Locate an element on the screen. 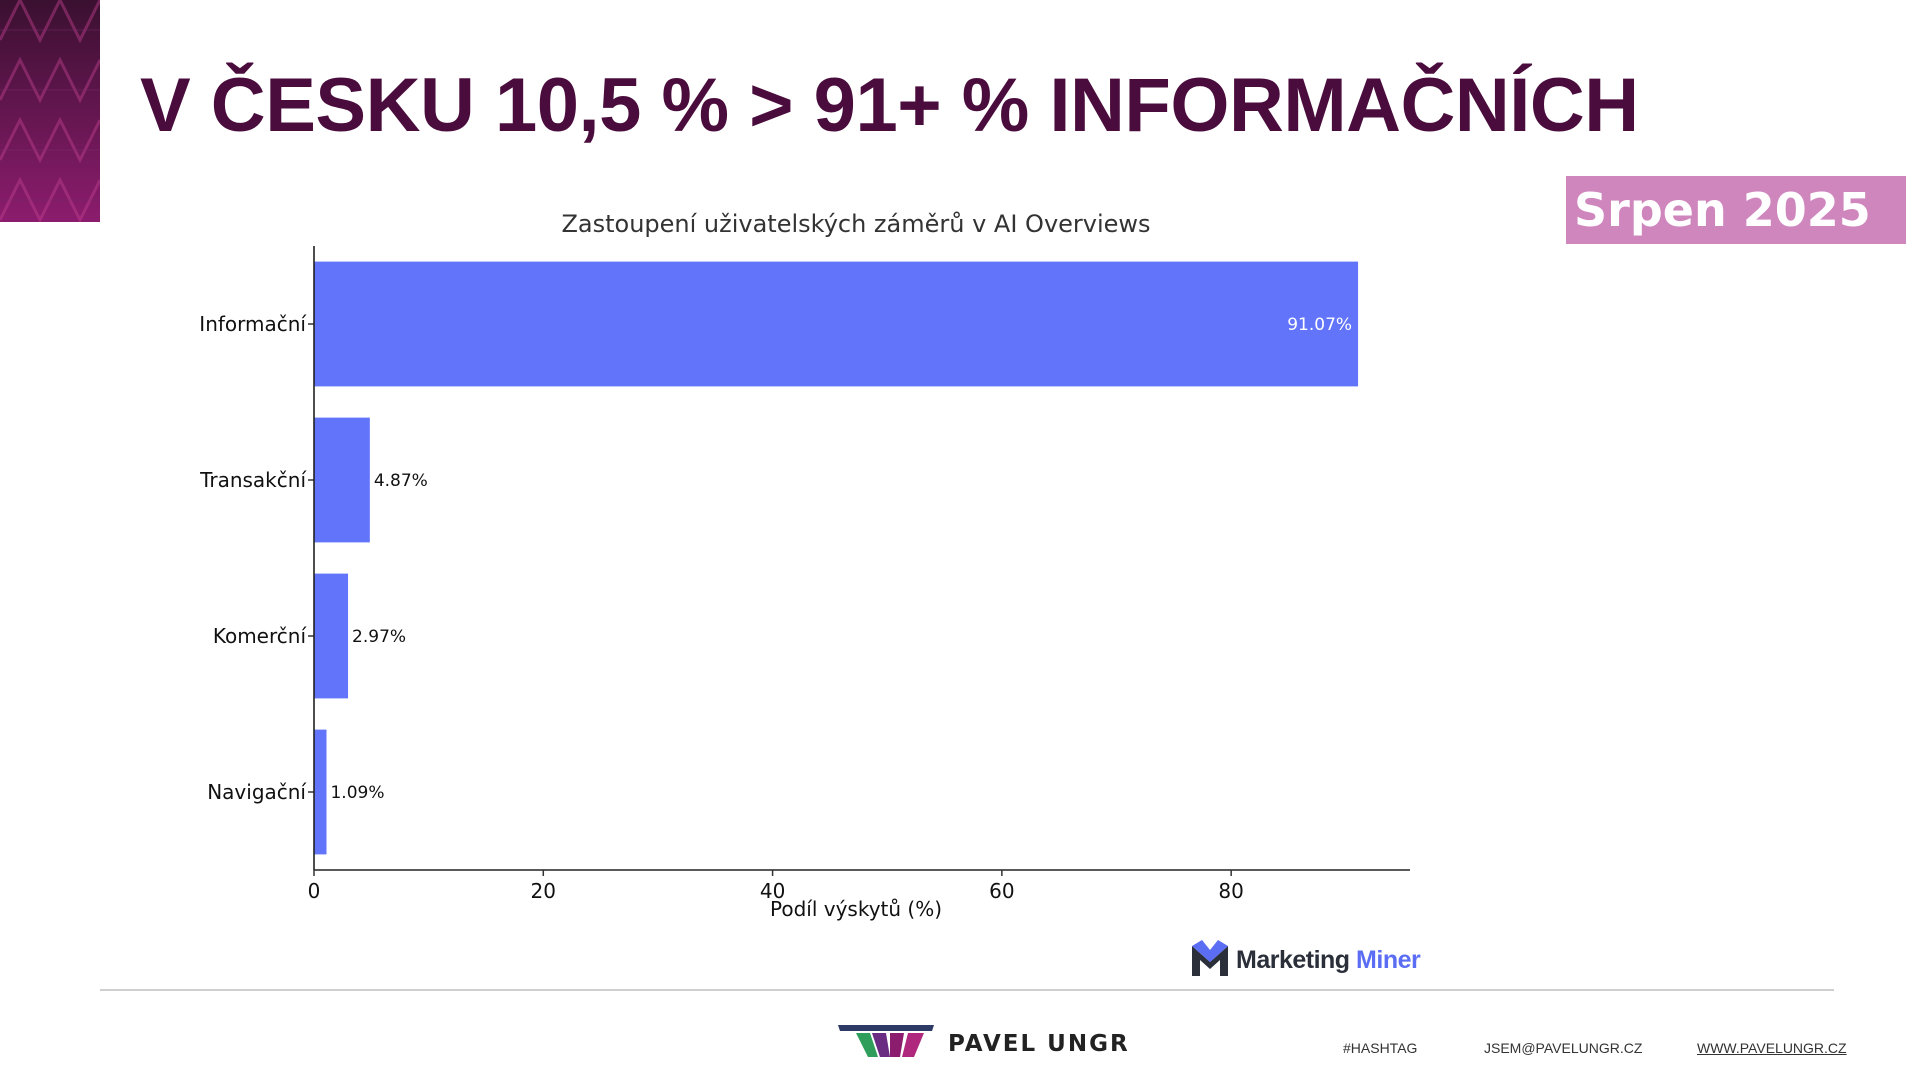 This screenshot has height=1080, width=1920. y-tick-label-1: Transakční is located at coordinates (253, 480).